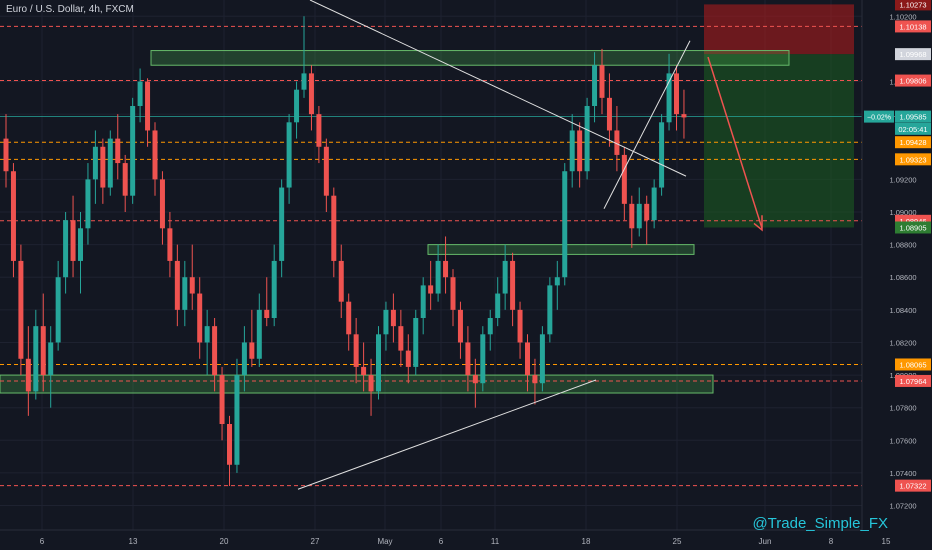 The image size is (932, 550). I want to click on price-tick-label: 1.07400, so click(902, 473).